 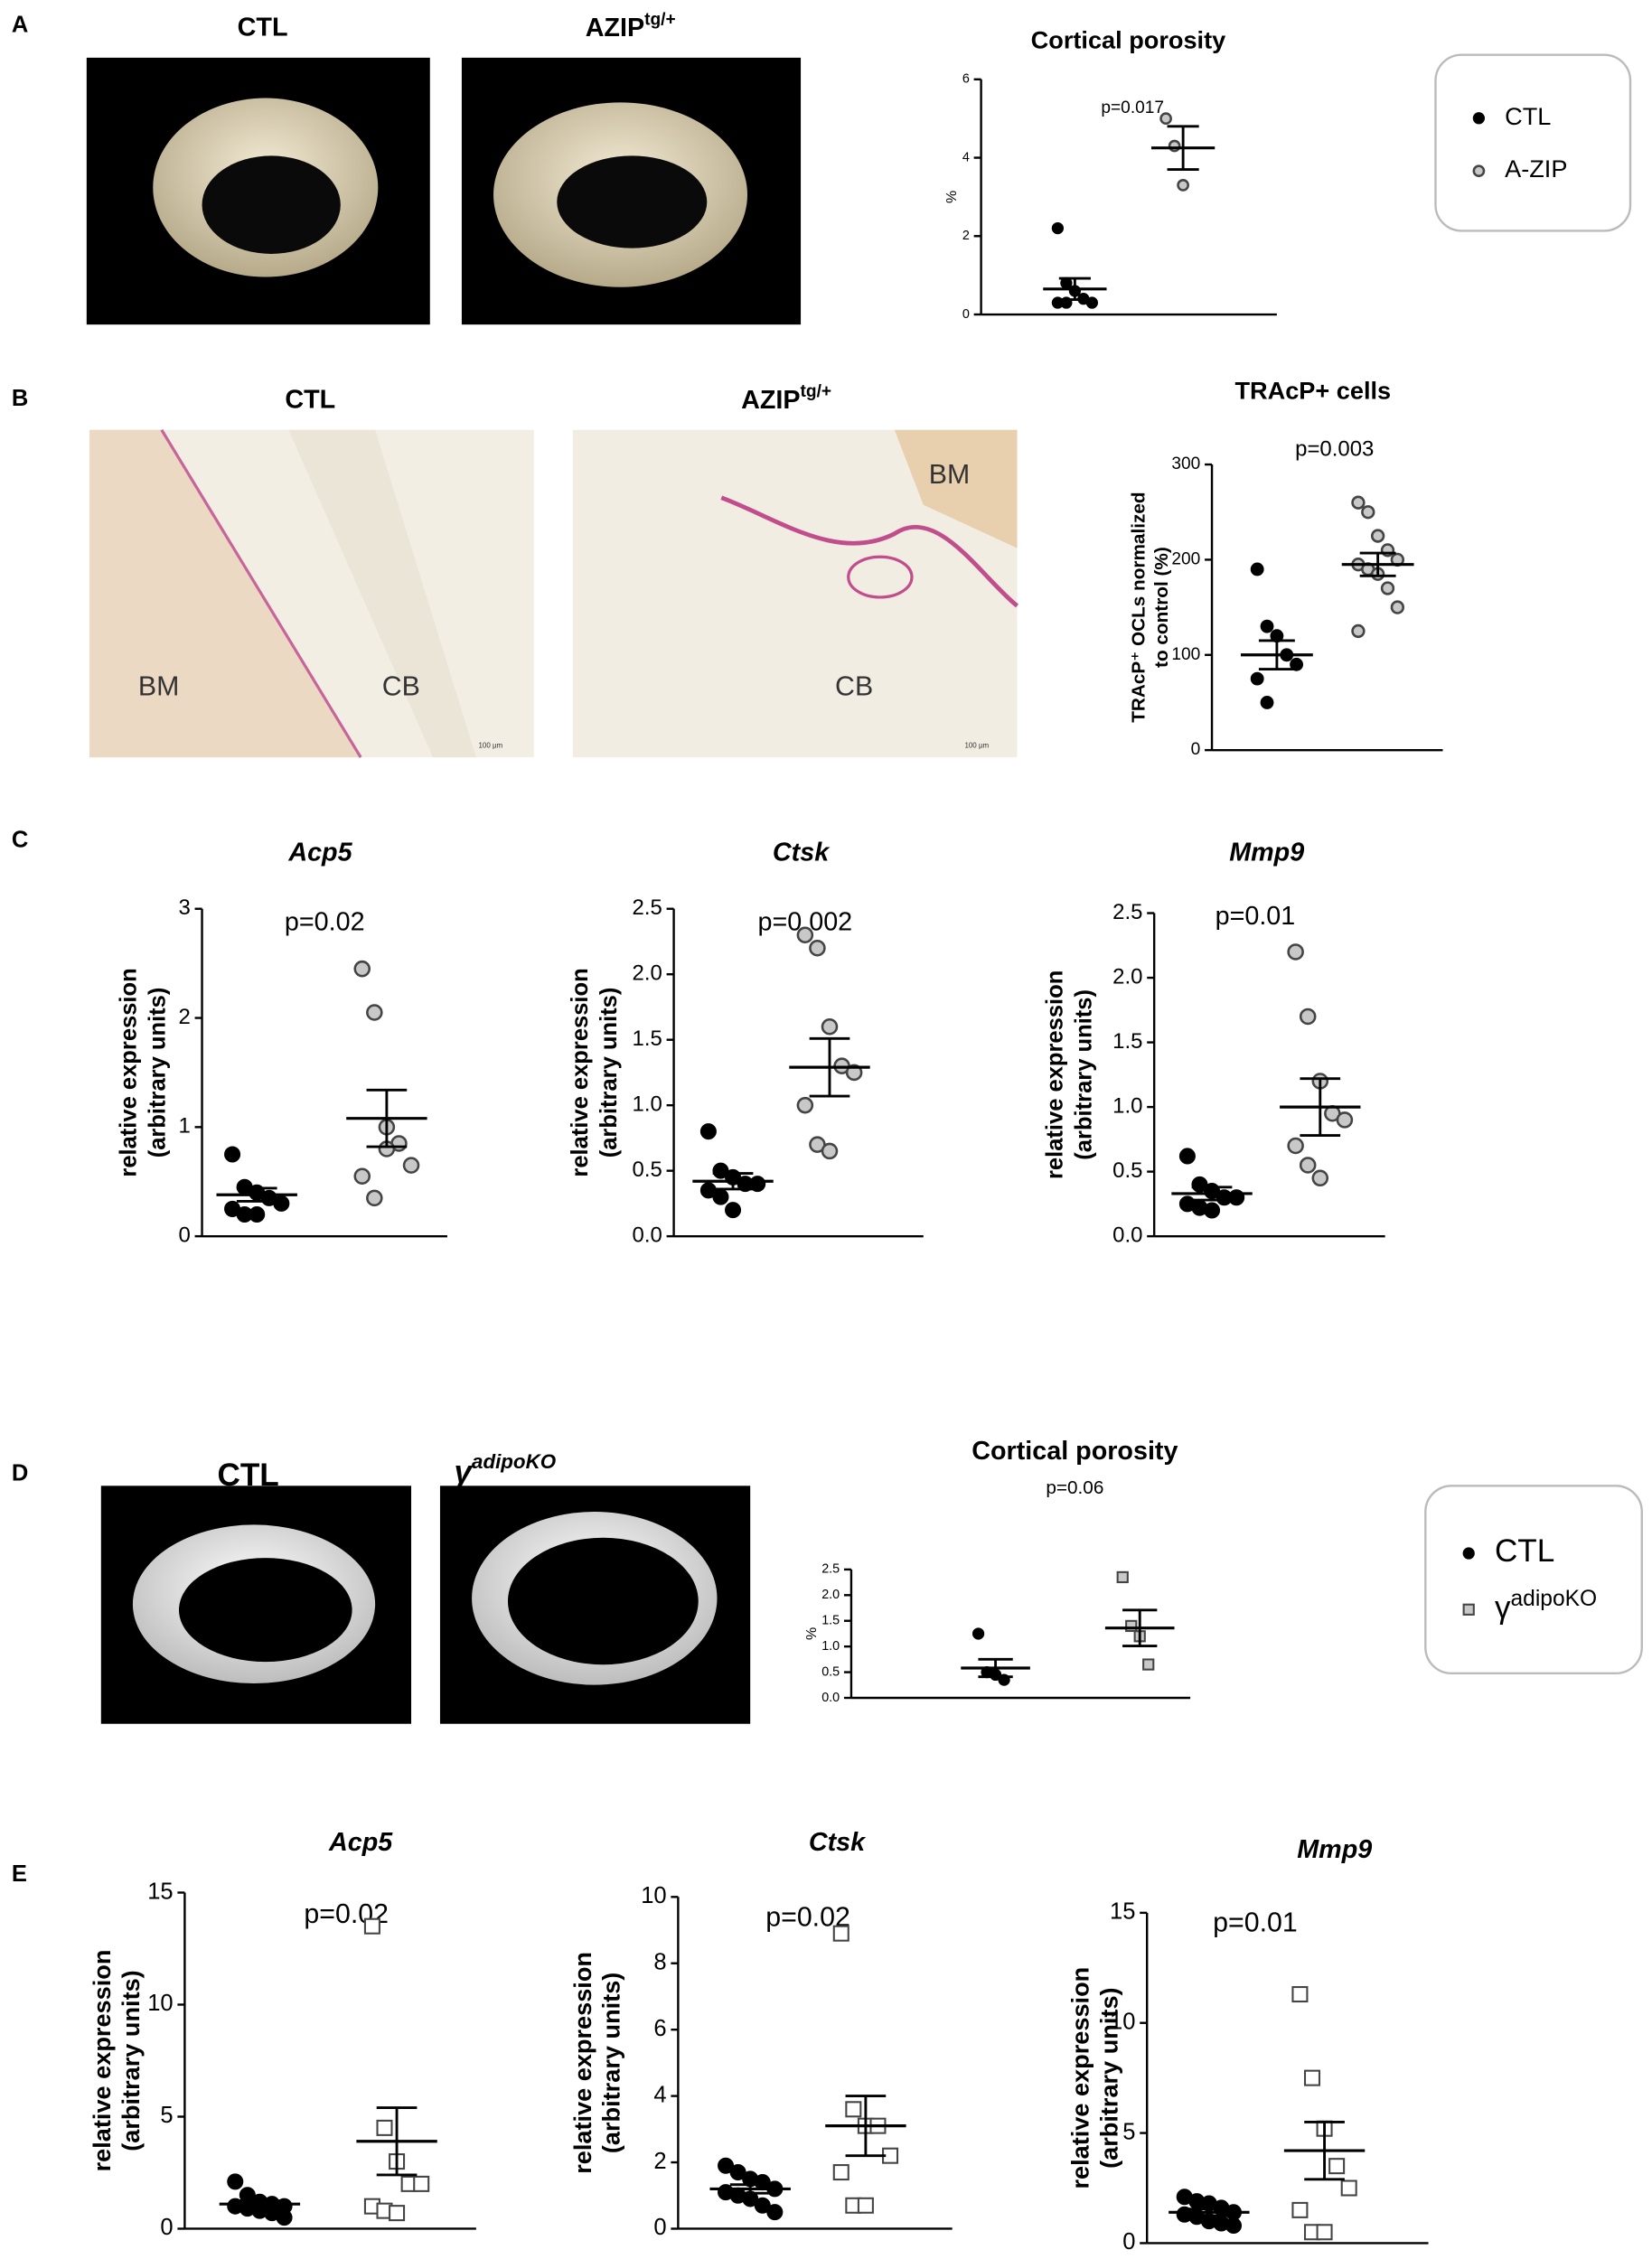 What do you see at coordinates (1468, 1553) in the screenshot?
I see `legend-marker` at bounding box center [1468, 1553].